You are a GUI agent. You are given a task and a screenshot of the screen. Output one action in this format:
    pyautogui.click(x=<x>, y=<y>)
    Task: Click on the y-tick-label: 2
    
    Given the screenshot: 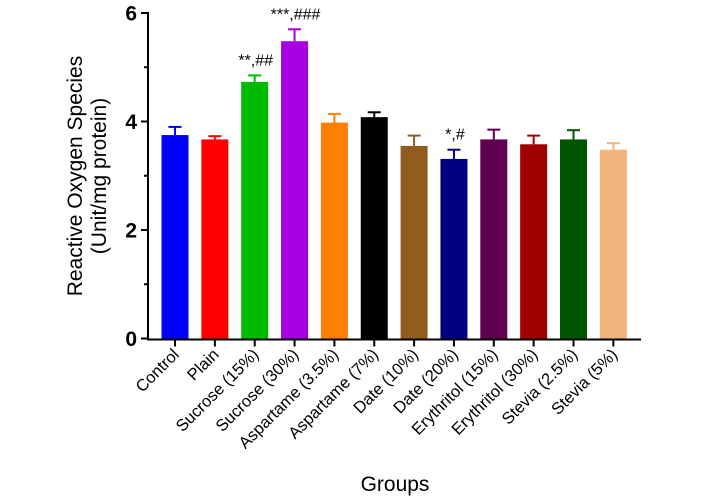 What is the action you would take?
    pyautogui.click(x=131, y=231)
    